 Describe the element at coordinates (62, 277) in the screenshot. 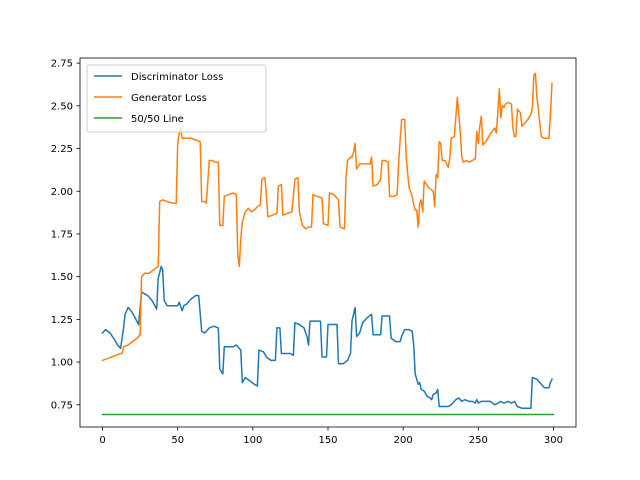

I see `y-tick-label: 1.50` at that location.